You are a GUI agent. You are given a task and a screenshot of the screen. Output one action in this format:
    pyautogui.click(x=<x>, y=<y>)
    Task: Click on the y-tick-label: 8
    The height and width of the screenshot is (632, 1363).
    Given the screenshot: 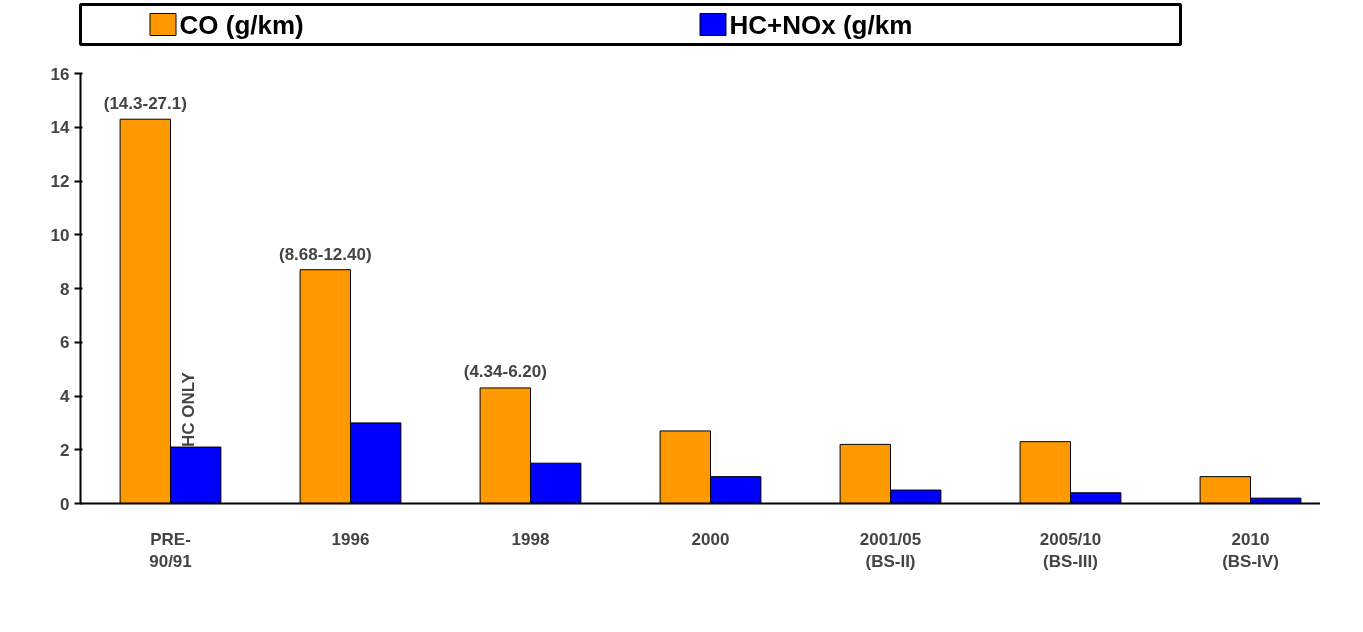 What is the action you would take?
    pyautogui.click(x=65, y=289)
    